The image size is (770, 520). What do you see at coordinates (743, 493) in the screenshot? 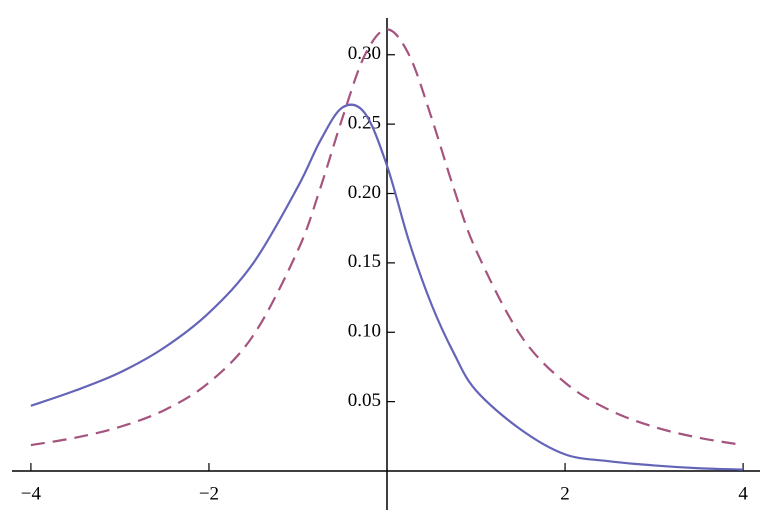
I see `x-tick-label: 4` at bounding box center [743, 493].